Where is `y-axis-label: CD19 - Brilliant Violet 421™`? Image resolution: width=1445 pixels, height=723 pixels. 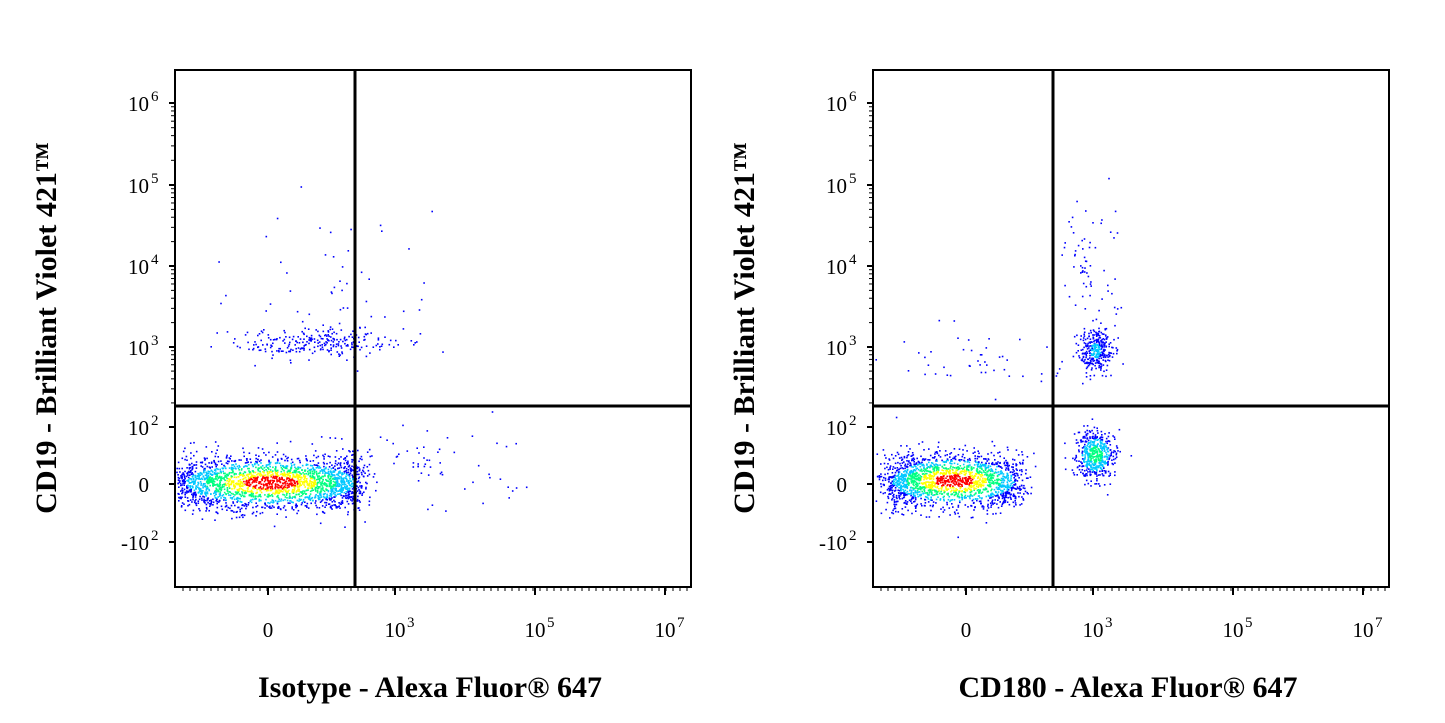
y-axis-label: CD19 - Brilliant Violet 421™ is located at coordinates (46, 328).